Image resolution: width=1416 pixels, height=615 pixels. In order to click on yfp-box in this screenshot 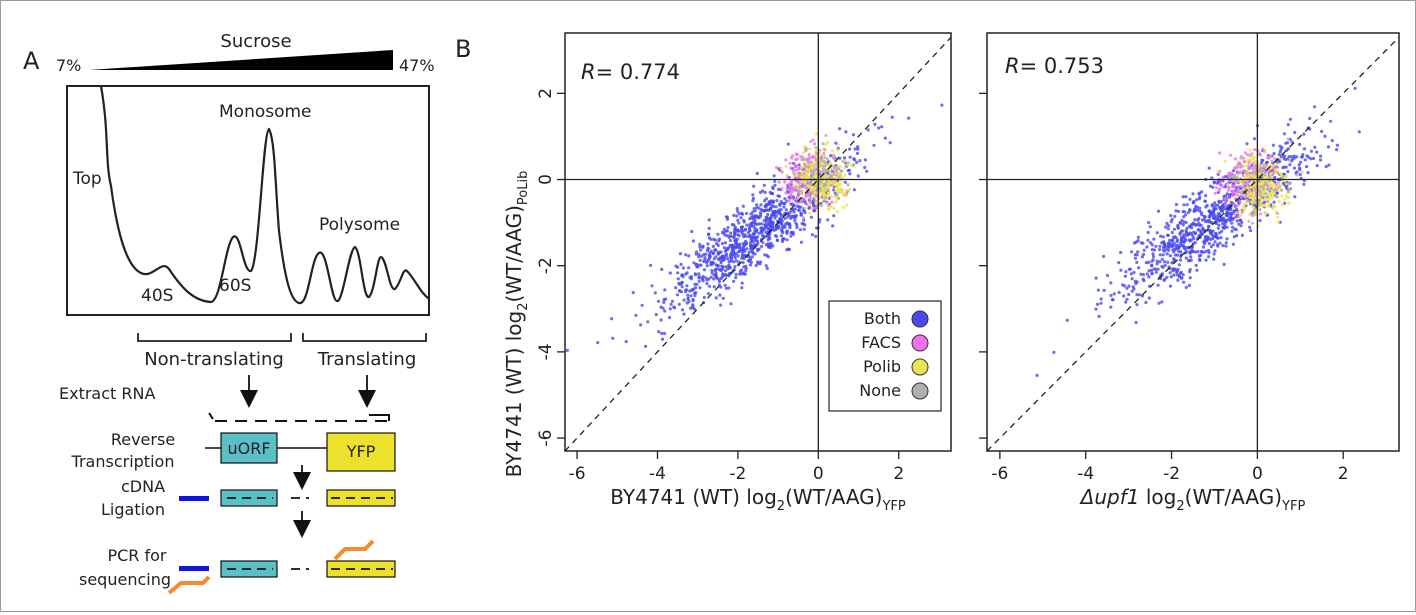, I will do `click(361, 452)`.